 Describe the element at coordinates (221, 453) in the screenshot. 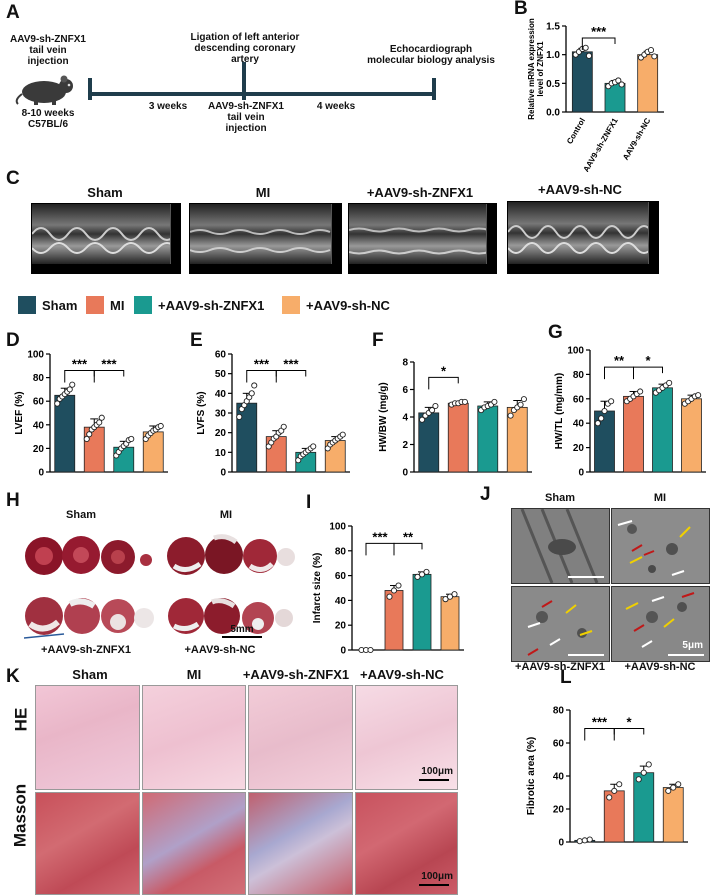

I see `y-tick-label-e-1: 10` at that location.